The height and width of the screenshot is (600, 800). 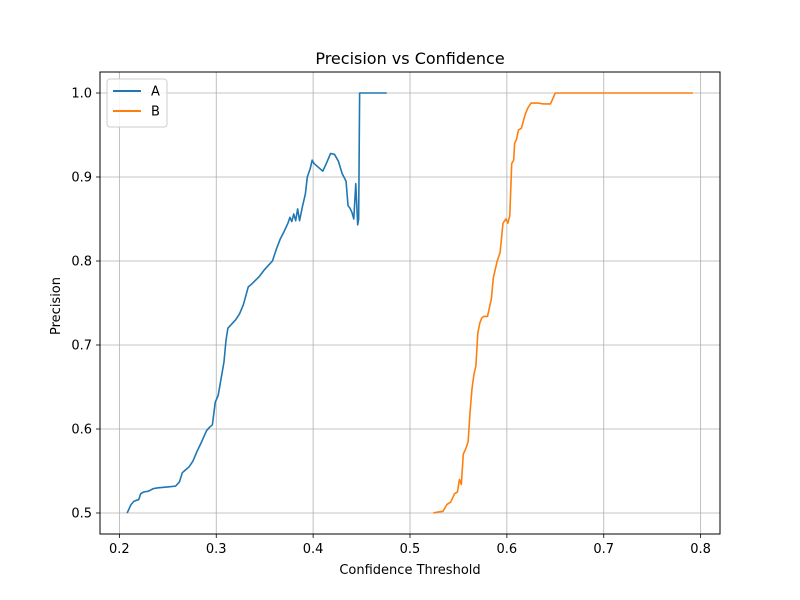 I want to click on y-tick-label: 0.6, so click(x=81, y=430).